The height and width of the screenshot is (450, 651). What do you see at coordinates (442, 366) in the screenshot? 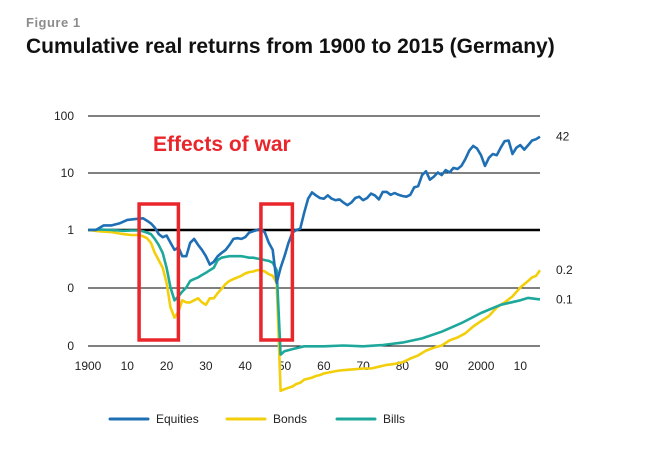
I see `x-tick-label: 90` at bounding box center [442, 366].